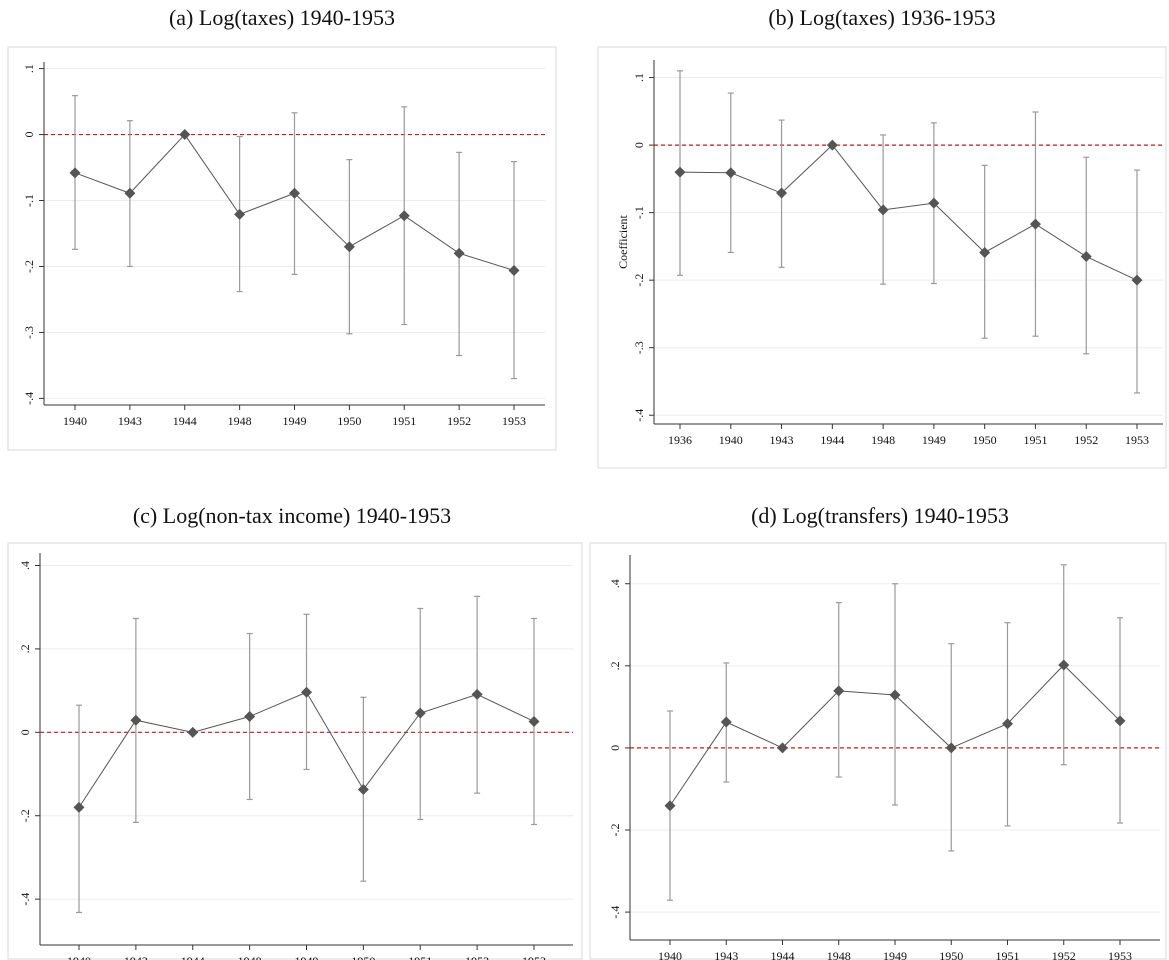  Describe the element at coordinates (282, 17) in the screenshot. I see `panel-title: (a) Log(taxes) 1940-1953` at that location.